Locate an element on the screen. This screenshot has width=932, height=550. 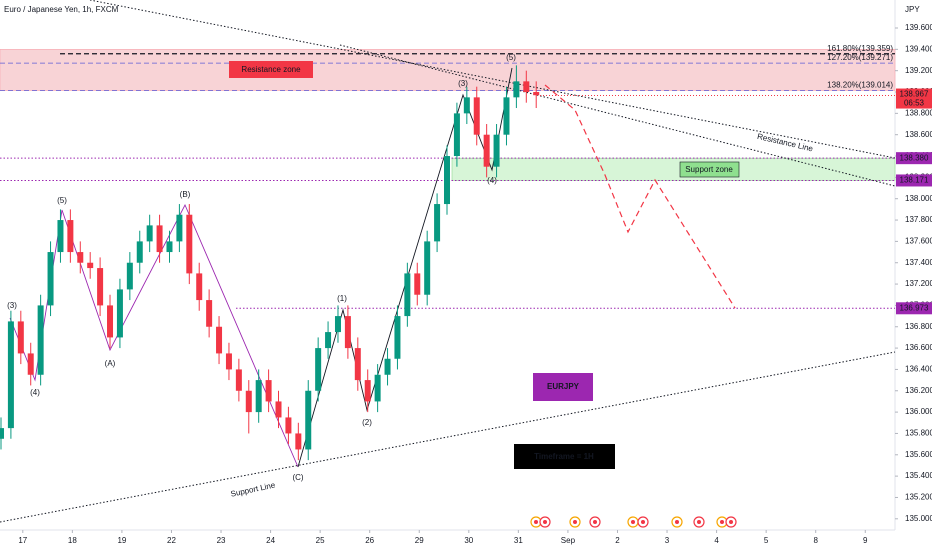
wave-label: (B) is located at coordinates (185, 194).